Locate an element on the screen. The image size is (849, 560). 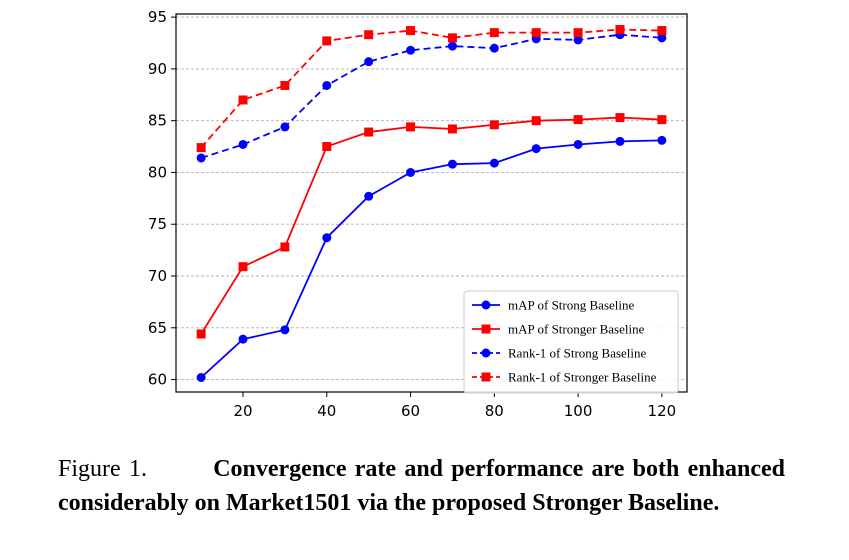
xtick-label-80: 80 is located at coordinates (494, 411).